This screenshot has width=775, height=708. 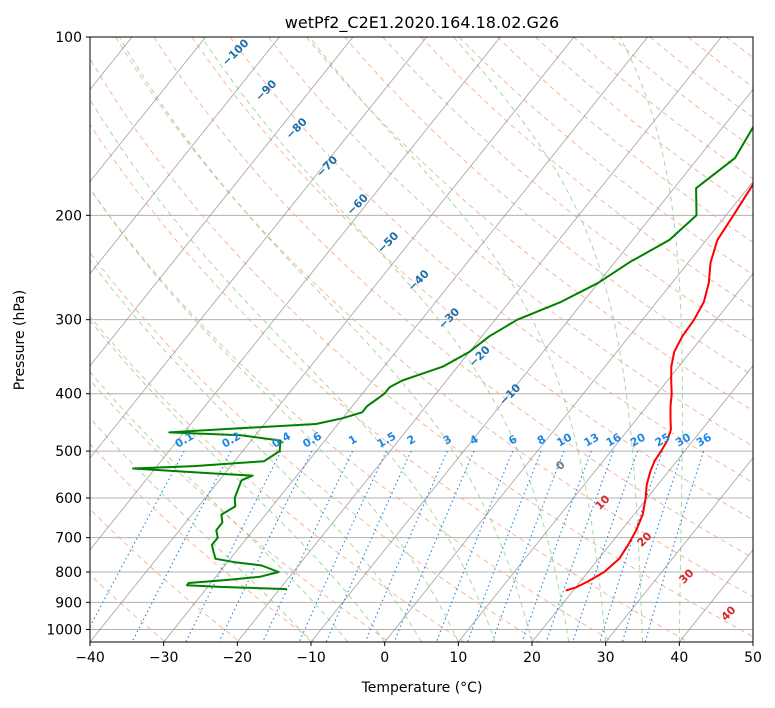 What do you see at coordinates (68, 334) in the screenshot?
I see `y-axis-ticks: 100 200 300 400 500 600 700 800 900 1000` at bounding box center [68, 334].